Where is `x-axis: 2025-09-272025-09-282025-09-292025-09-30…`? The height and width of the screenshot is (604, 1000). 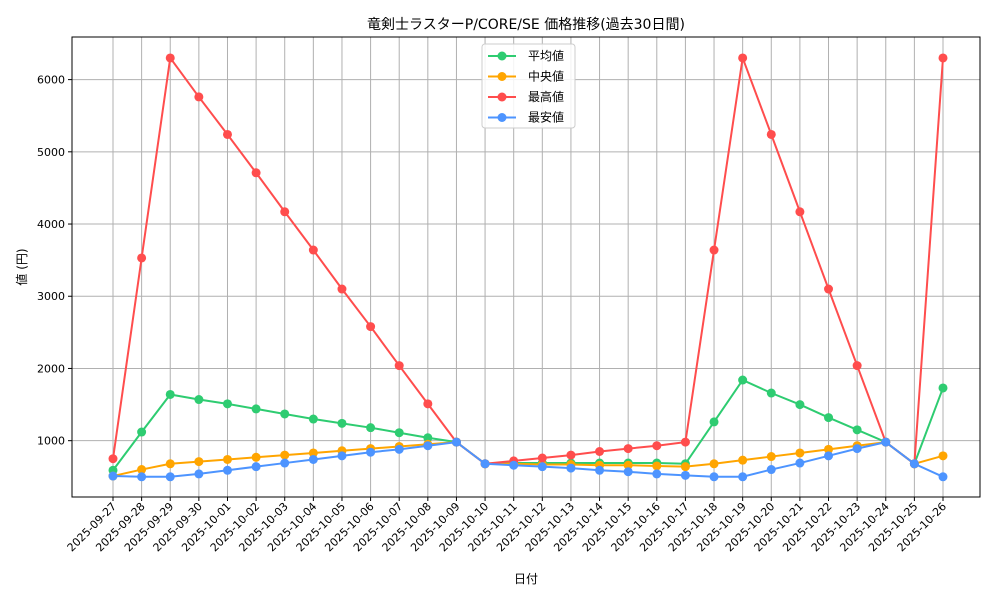 x-axis: 2025-09-272025-09-282025-09-292025-09-30… is located at coordinates (507, 525).